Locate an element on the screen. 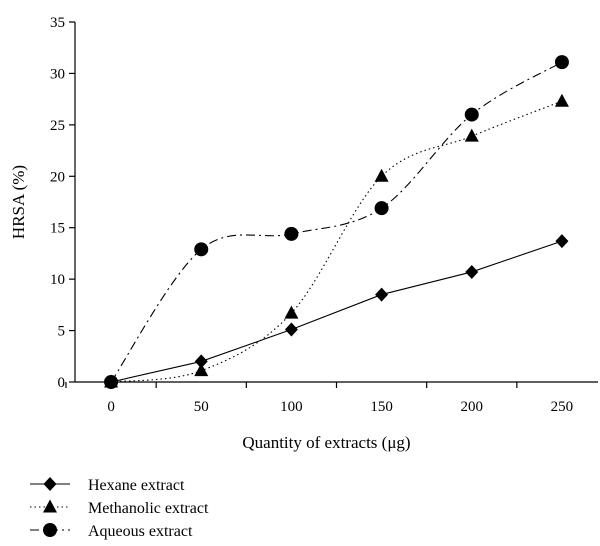 The width and height of the screenshot is (600, 546). y-tick-label: 35 is located at coordinates (57, 23).